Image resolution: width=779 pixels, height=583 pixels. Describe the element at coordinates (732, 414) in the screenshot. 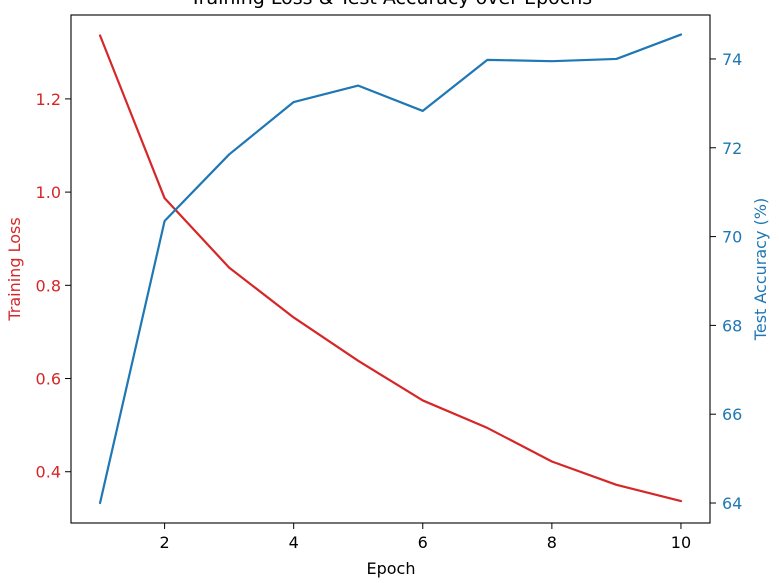

I see `right-y-tick-label: 66` at that location.